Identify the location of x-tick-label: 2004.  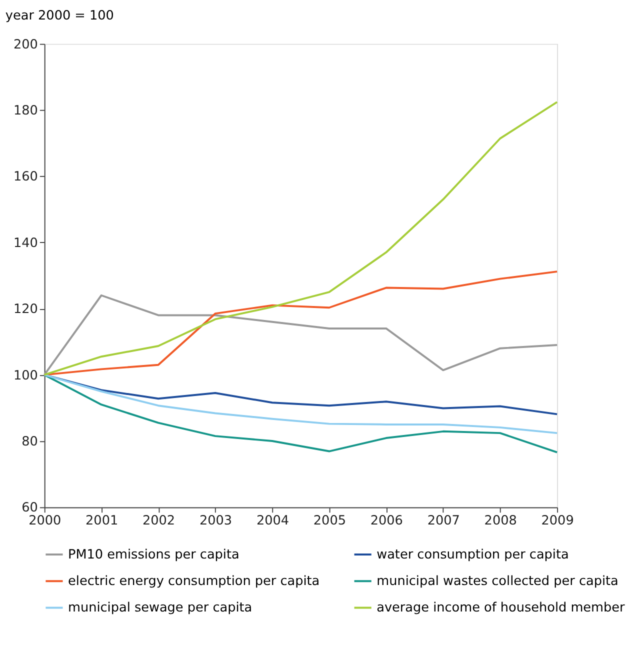
(273, 520).